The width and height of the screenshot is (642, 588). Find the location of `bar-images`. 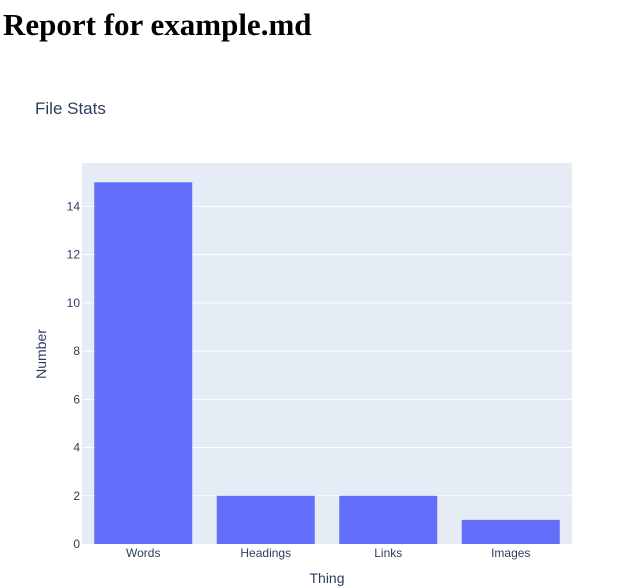

bar-images is located at coordinates (510, 531).